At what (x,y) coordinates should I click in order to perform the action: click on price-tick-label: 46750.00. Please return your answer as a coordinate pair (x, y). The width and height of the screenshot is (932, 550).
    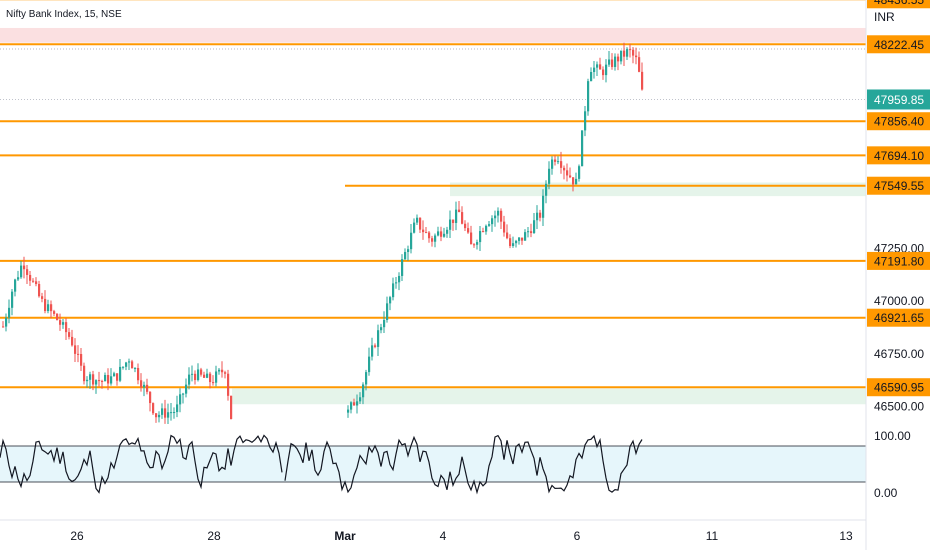
    Looking at the image, I should click on (899, 354).